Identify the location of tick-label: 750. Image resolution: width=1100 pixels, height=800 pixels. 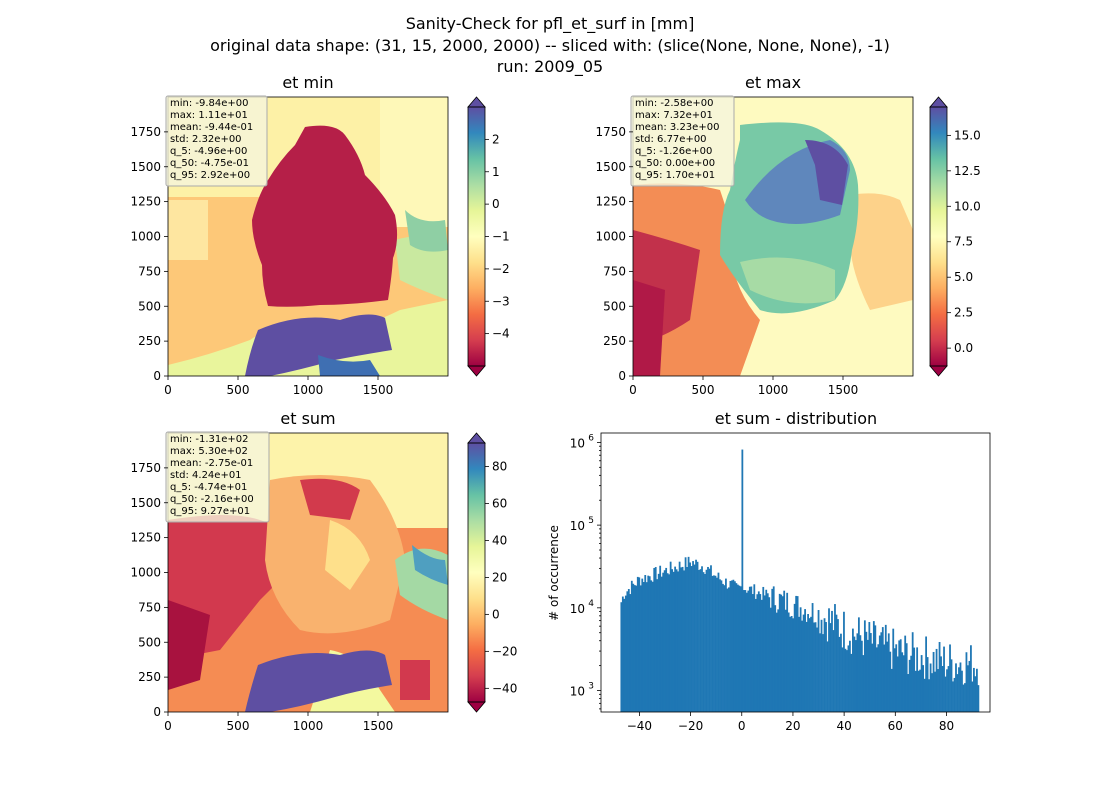
(149, 271).